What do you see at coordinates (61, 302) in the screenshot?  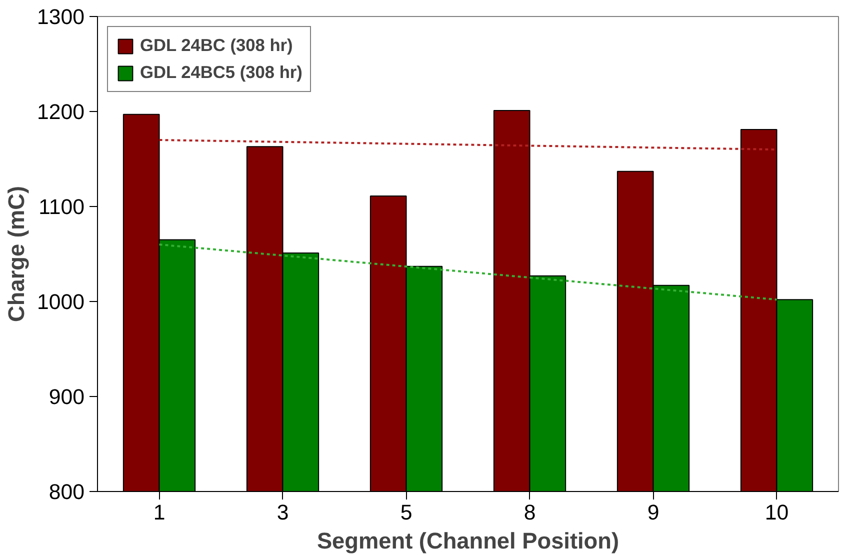 I see `y-tick-label: 1000` at bounding box center [61, 302].